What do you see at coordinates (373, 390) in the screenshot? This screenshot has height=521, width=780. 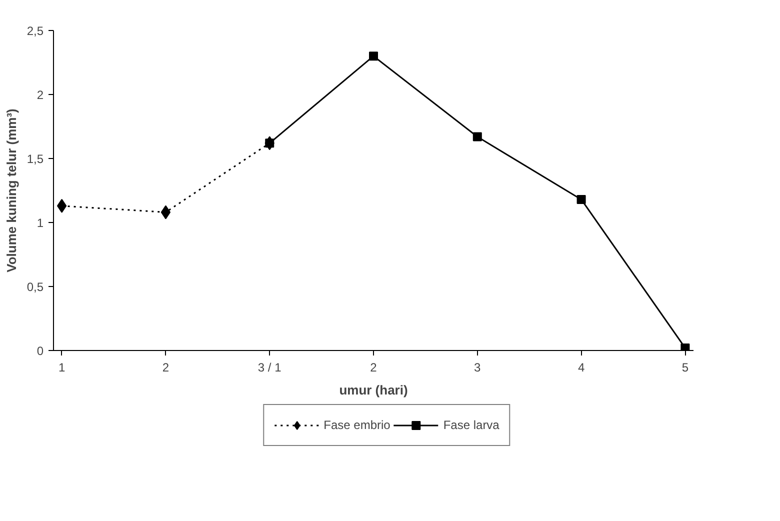 I see `x-axis-title: umur (hari)` at bounding box center [373, 390].